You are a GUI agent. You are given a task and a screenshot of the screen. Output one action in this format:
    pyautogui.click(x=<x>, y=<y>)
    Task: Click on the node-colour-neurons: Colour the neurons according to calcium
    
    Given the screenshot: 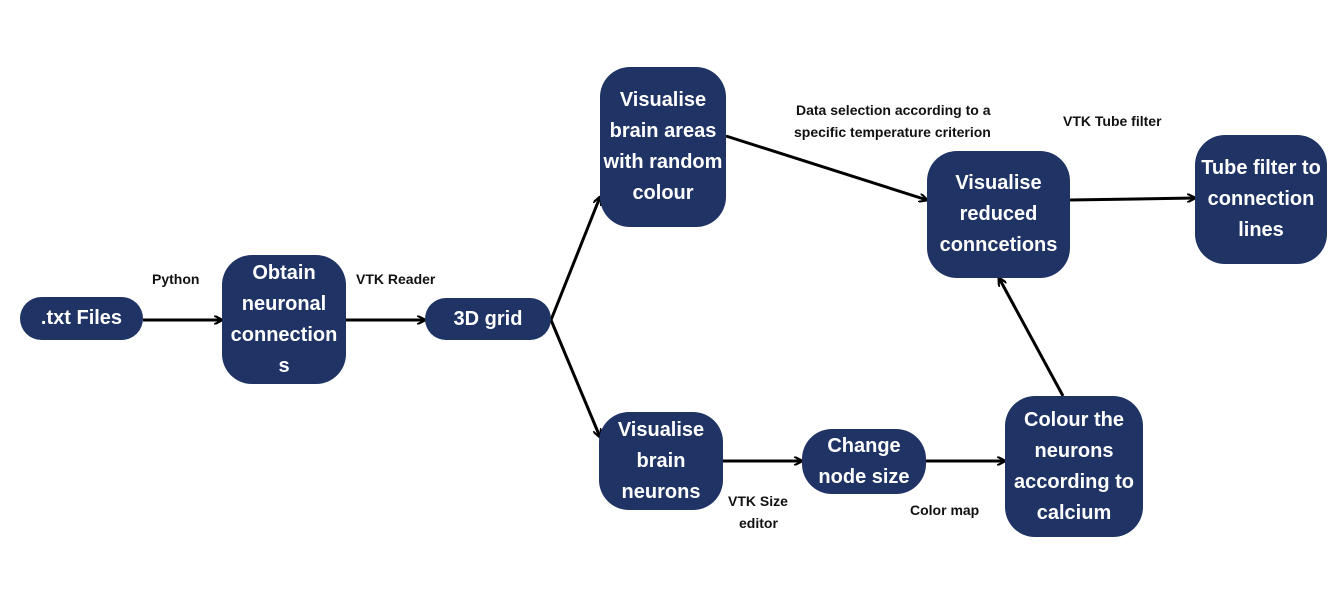 What is the action you would take?
    pyautogui.click(x=1074, y=466)
    